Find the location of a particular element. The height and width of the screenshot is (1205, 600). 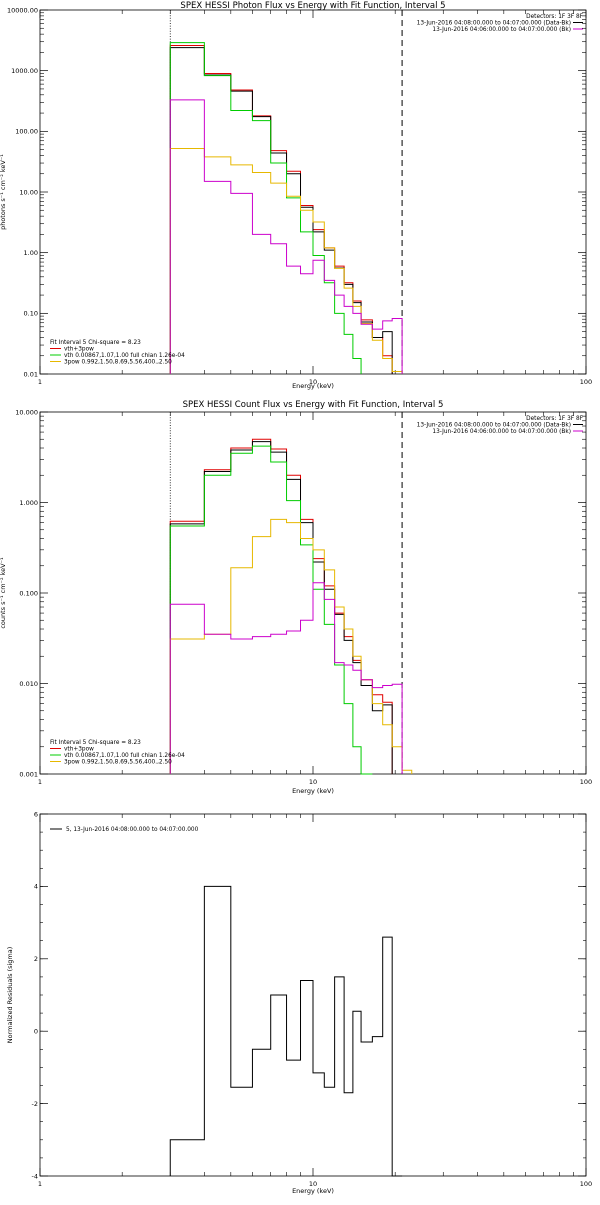

y-tick-label: 0.10 is located at coordinates (31, 314).